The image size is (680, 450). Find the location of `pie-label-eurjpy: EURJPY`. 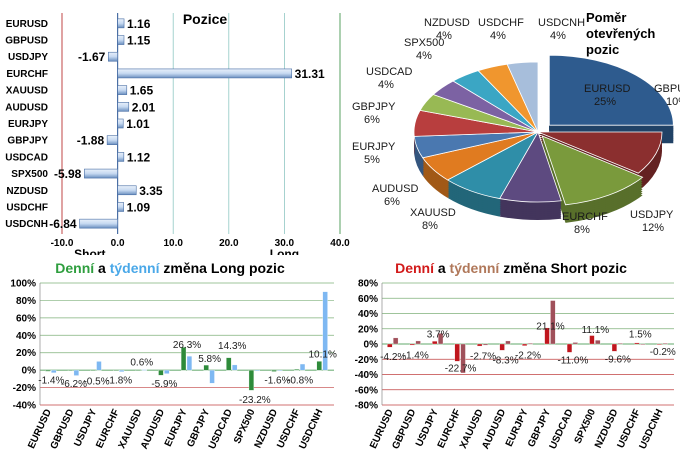

pie-label-eurjpy: EURJPY is located at coordinates (374, 147).